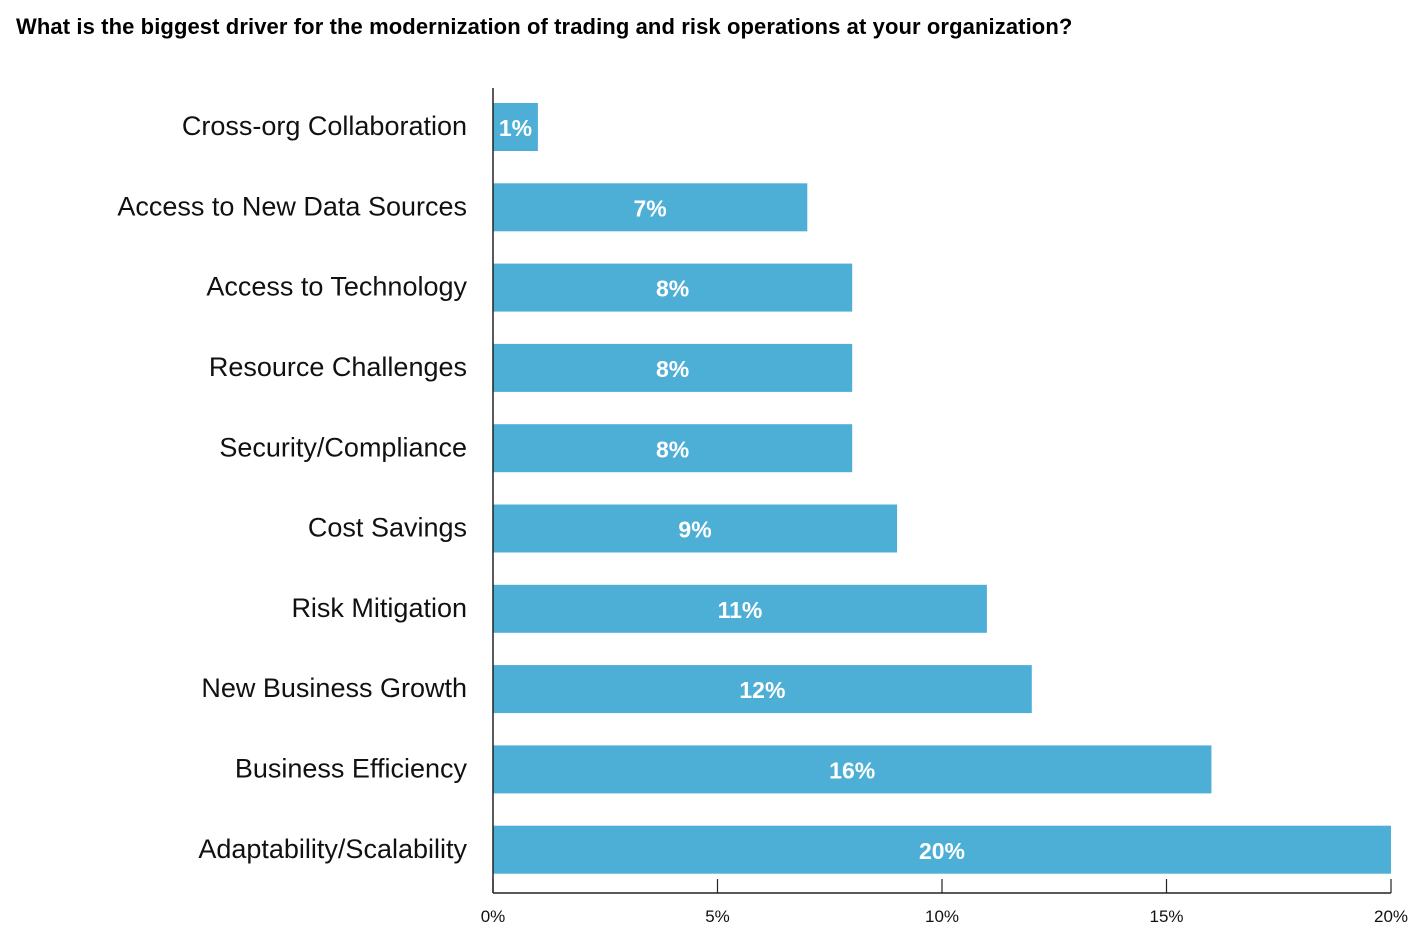 This screenshot has width=1426, height=946. Describe the element at coordinates (336, 287) in the screenshot. I see `category-label: Access to Technology` at that location.